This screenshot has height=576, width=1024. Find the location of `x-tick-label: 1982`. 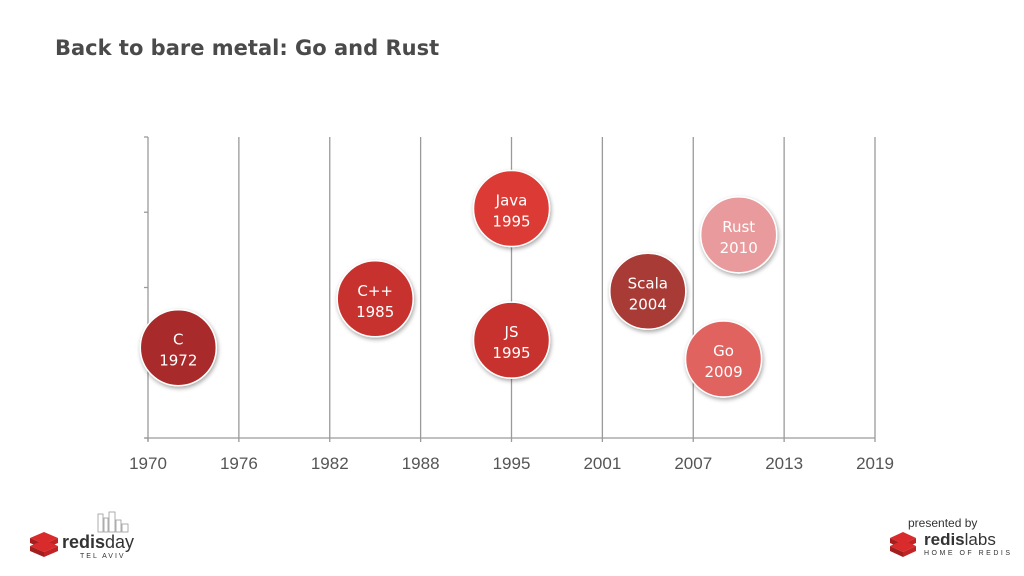

x-tick-label: 1982 is located at coordinates (330, 463).